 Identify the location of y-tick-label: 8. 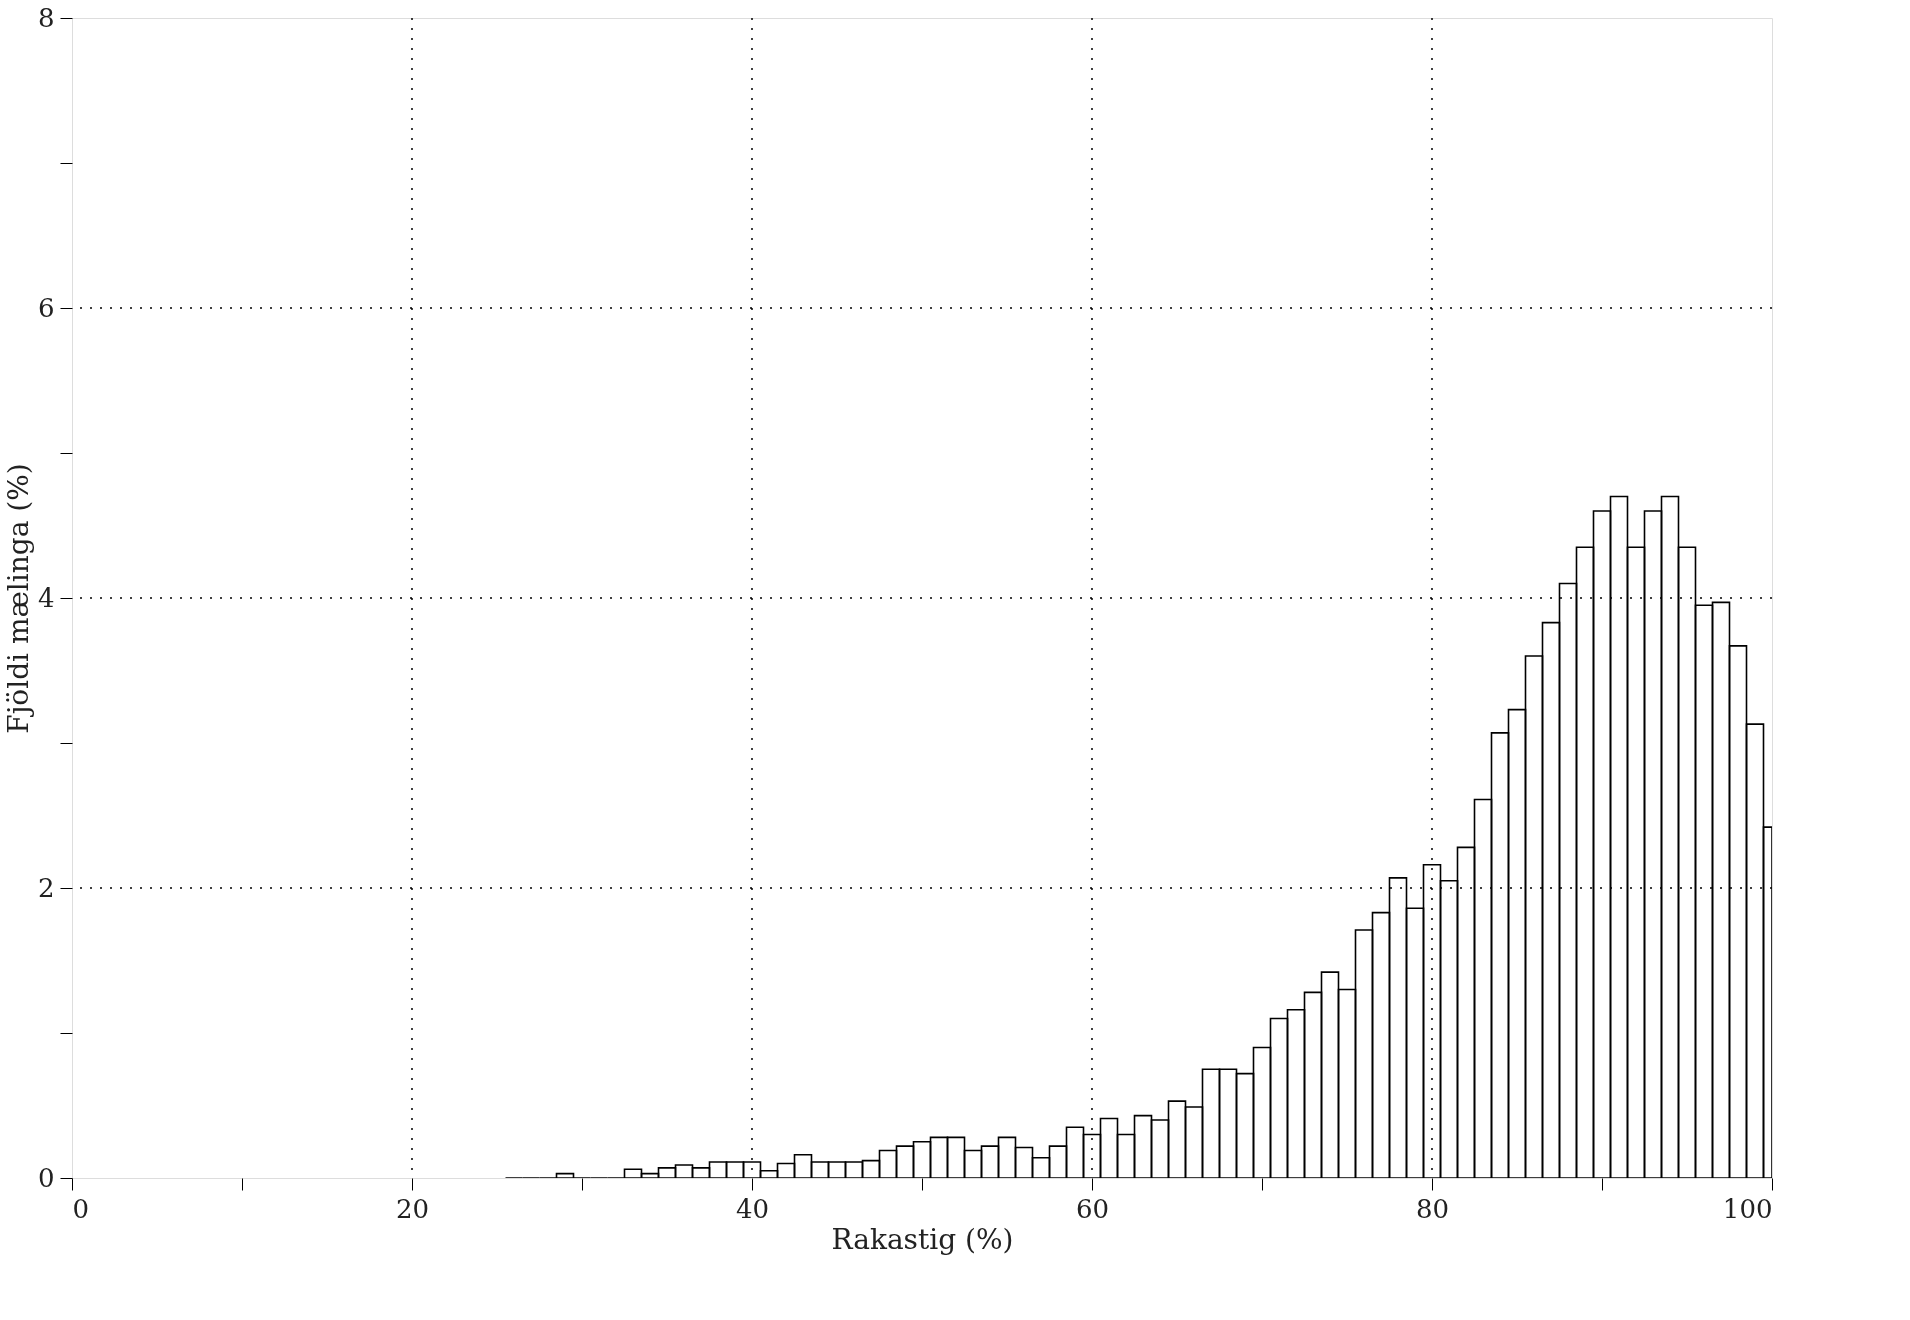
(46, 17).